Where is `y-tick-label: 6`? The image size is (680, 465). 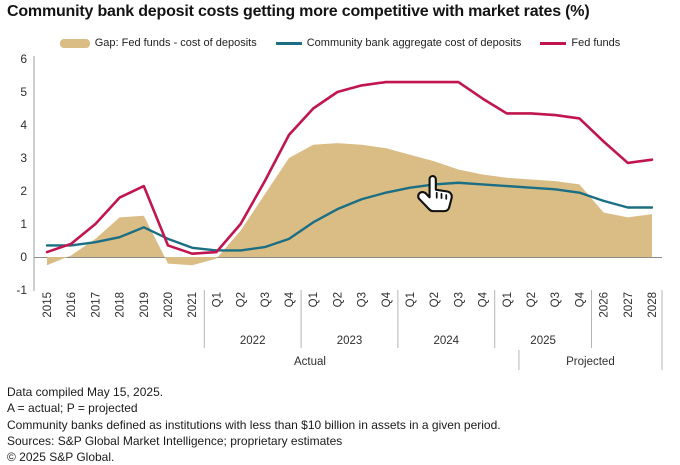 y-tick-label: 6 is located at coordinates (23, 59).